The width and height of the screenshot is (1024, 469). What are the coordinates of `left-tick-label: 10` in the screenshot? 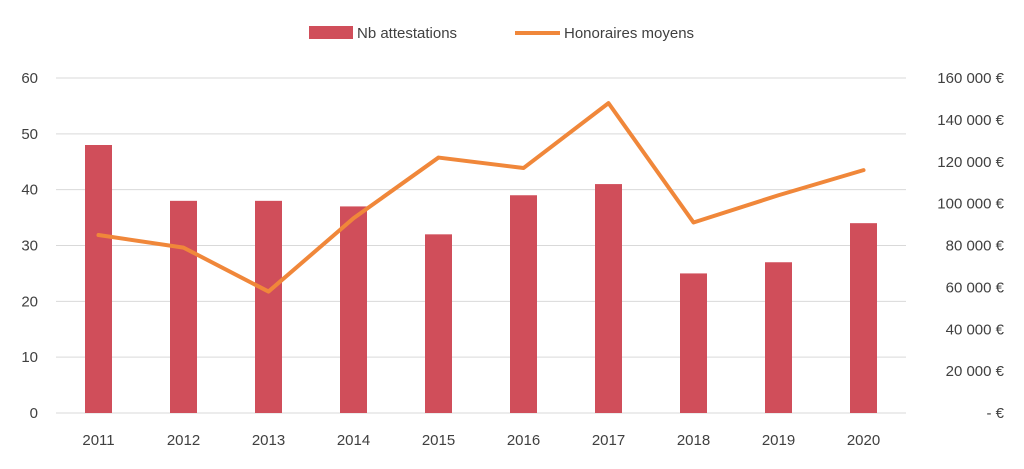 It's located at (29, 357).